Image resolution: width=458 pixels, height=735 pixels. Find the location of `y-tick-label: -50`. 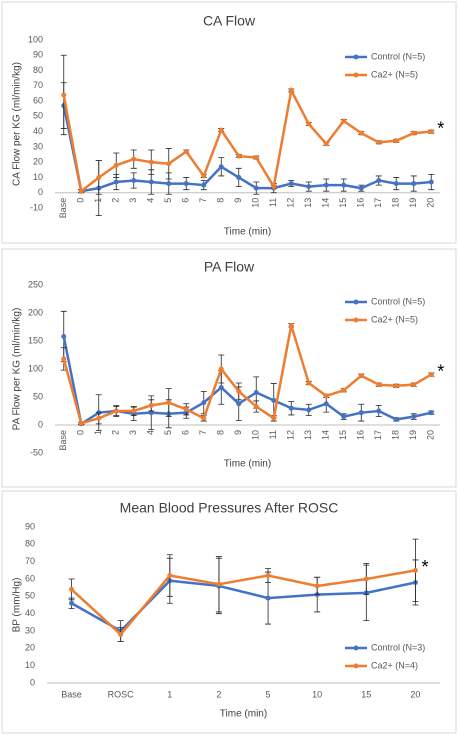

y-tick-label: -50 is located at coordinates (36, 452).